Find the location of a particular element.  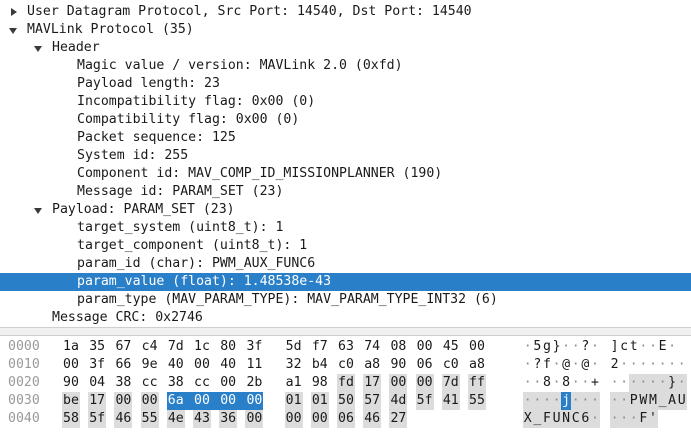

ascii-char: _ is located at coordinates (662, 401).